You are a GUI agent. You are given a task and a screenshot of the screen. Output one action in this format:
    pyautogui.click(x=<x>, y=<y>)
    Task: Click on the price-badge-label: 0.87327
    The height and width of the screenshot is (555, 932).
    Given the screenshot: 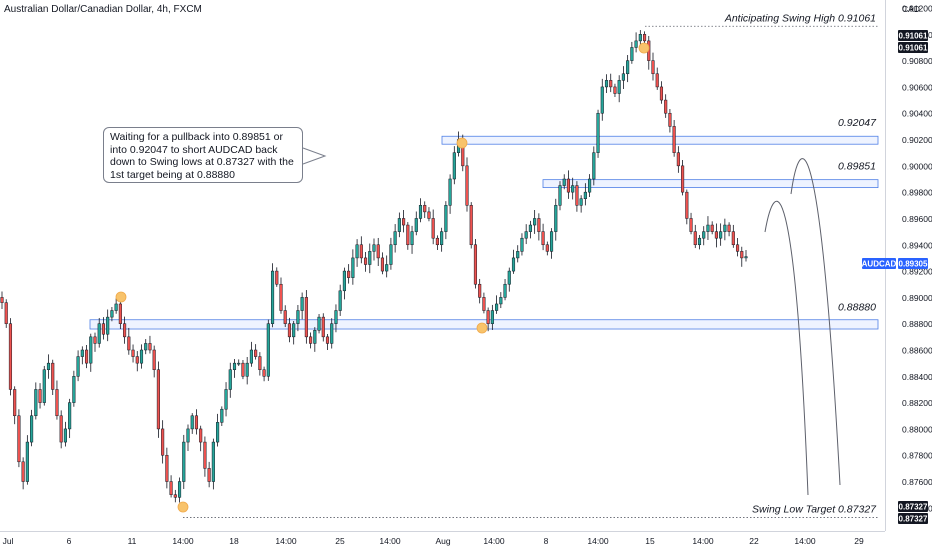 What is the action you would take?
    pyautogui.click(x=913, y=507)
    